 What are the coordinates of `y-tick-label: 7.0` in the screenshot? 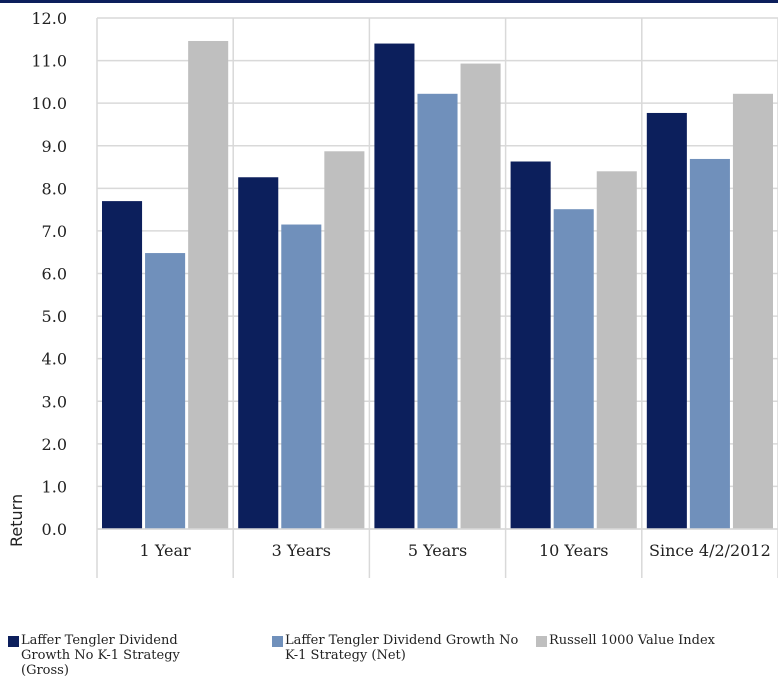 It's located at (54, 231).